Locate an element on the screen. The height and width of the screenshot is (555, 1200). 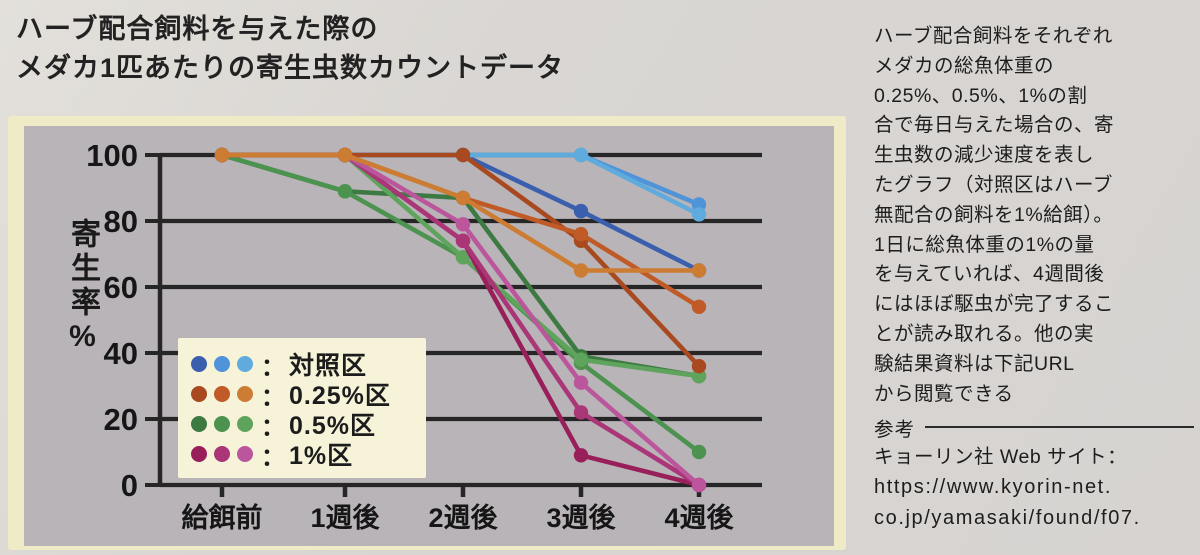
x-tick-label: 2週後 is located at coordinates (463, 518).